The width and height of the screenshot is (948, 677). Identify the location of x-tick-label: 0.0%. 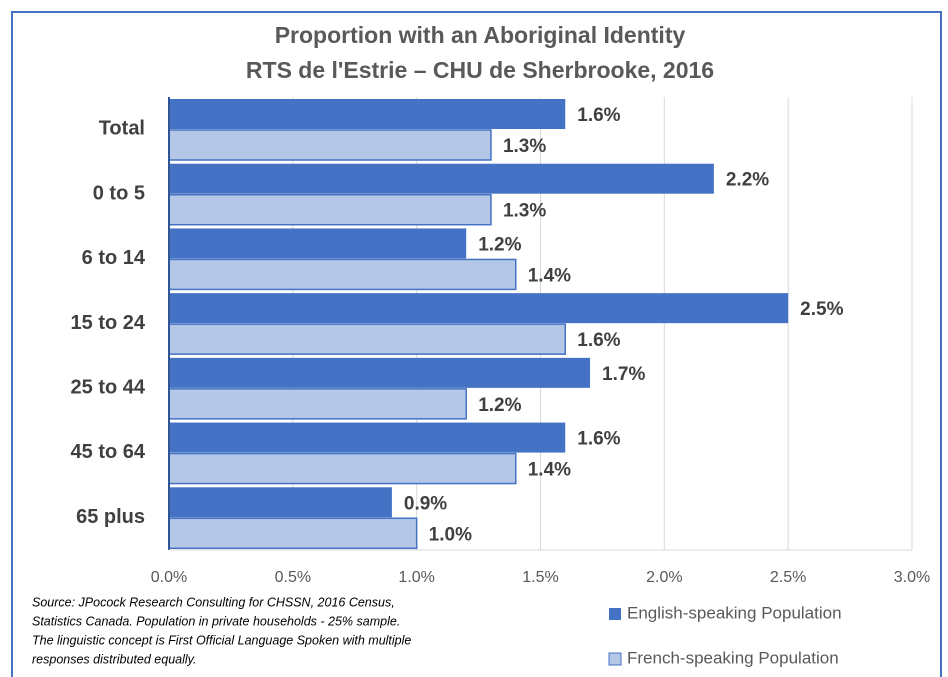
(169, 577).